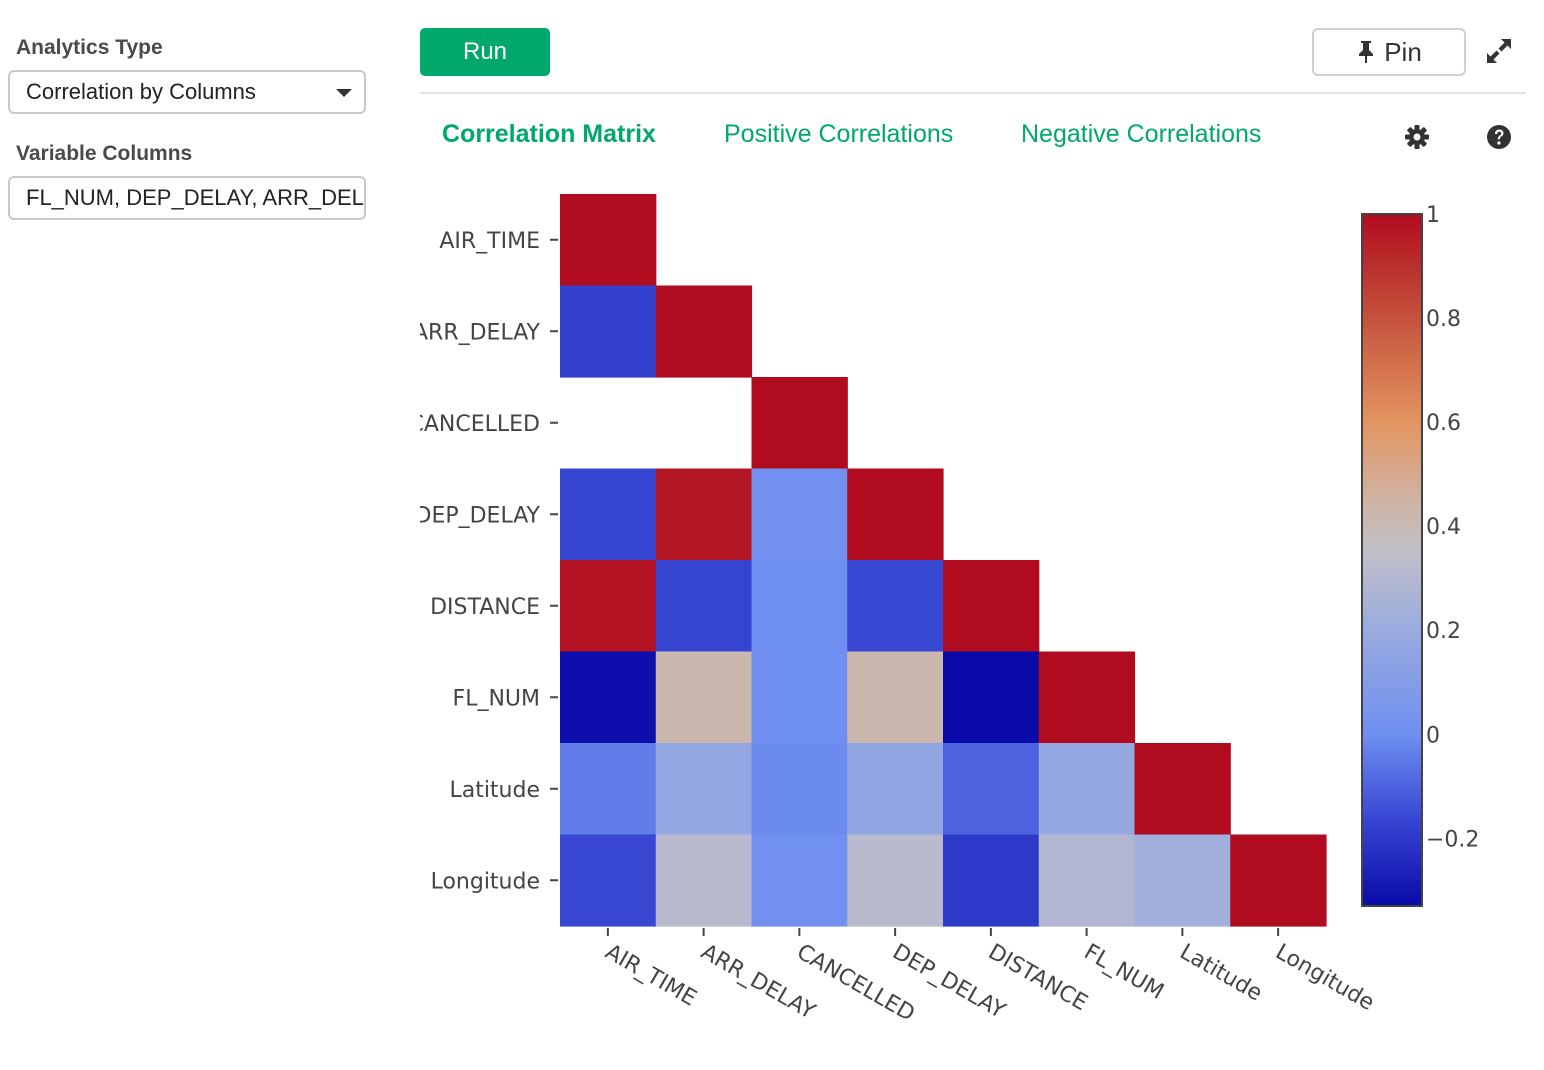 The height and width of the screenshot is (1070, 1544). Describe the element at coordinates (839, 134) in the screenshot. I see `tab-positive-correlations: Positive Correlations` at that location.